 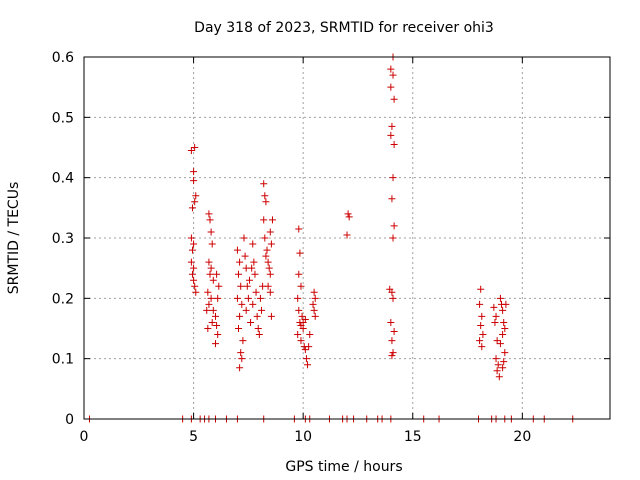 I want to click on x-axis-label: GPS time / hours, so click(x=343, y=467).